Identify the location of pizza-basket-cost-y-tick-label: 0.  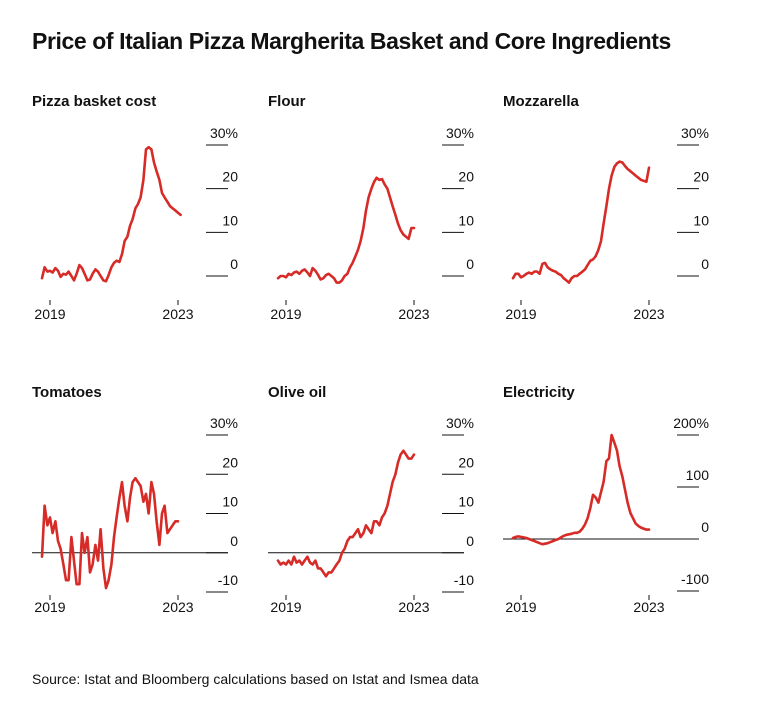
(234, 264).